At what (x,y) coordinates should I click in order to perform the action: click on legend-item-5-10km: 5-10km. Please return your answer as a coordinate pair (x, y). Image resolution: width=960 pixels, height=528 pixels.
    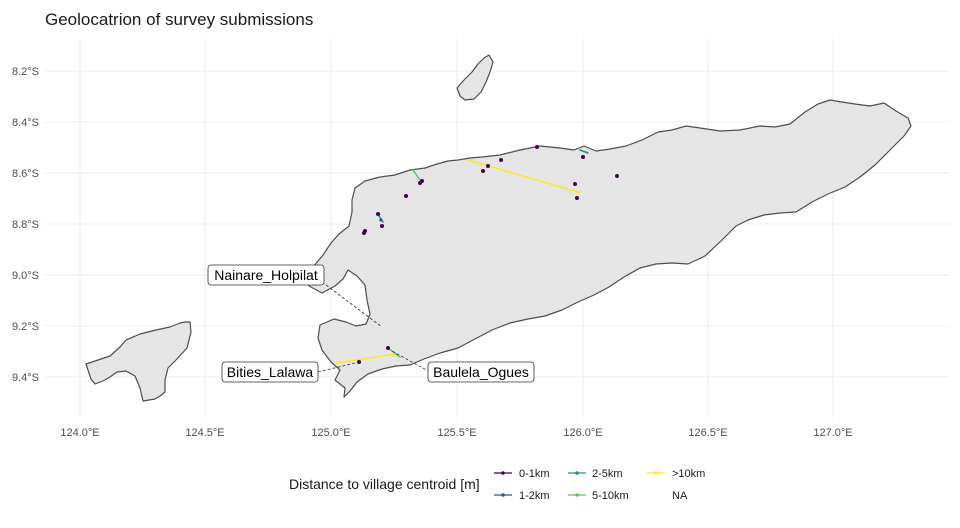
    Looking at the image, I should click on (598, 496).